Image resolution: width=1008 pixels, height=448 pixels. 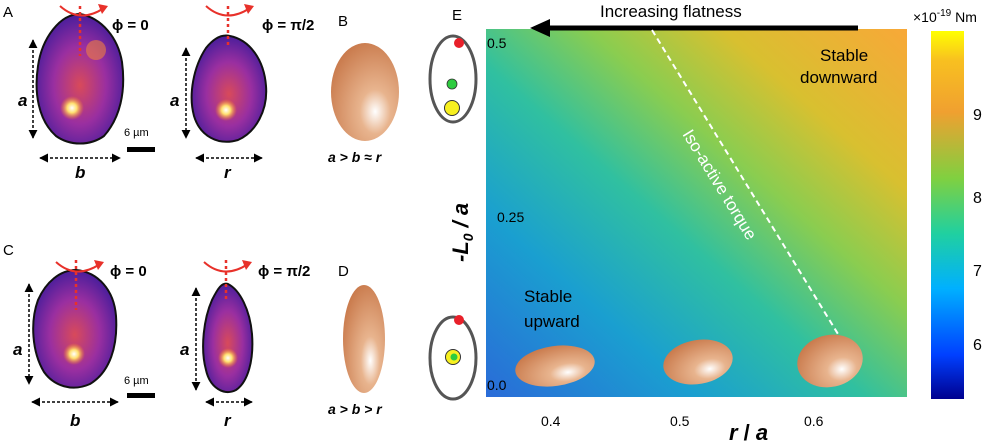 I want to click on ellipsoid-flat, so click(x=555, y=366).